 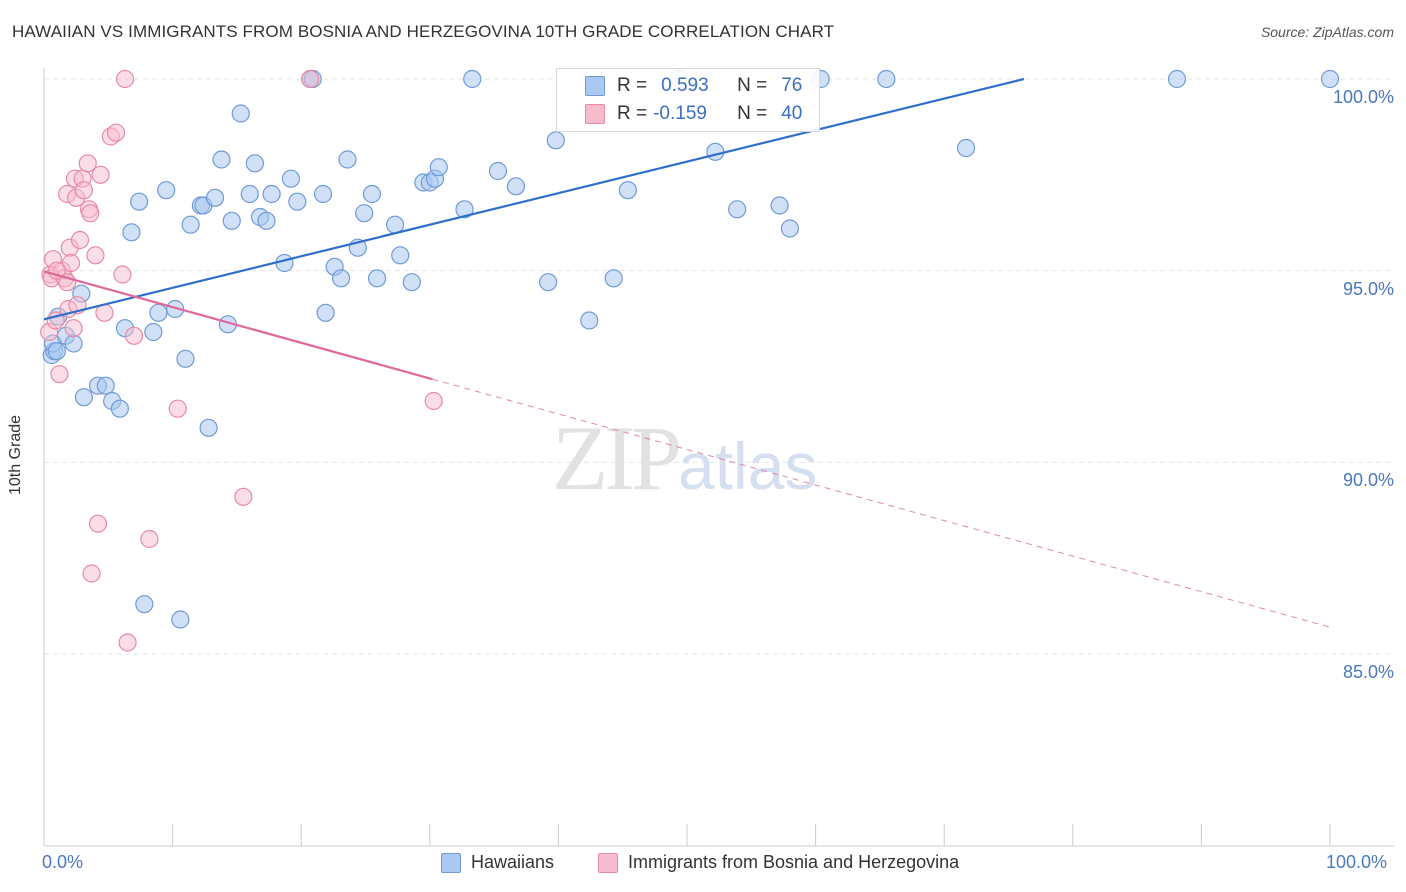 What do you see at coordinates (513, 862) in the screenshot?
I see `bottom-legend-label-hawaiians: Hawaiians` at bounding box center [513, 862].